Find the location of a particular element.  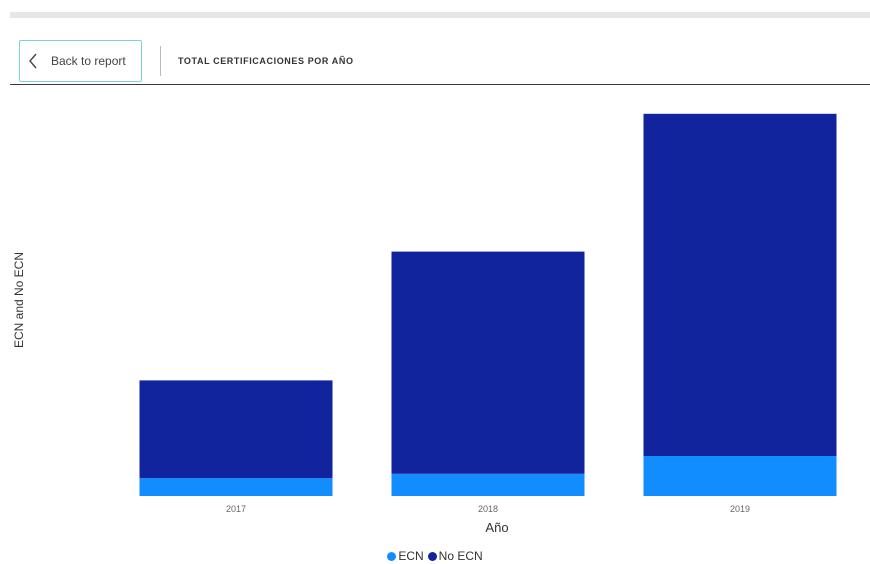

chevron-left-icon is located at coordinates (33, 61).